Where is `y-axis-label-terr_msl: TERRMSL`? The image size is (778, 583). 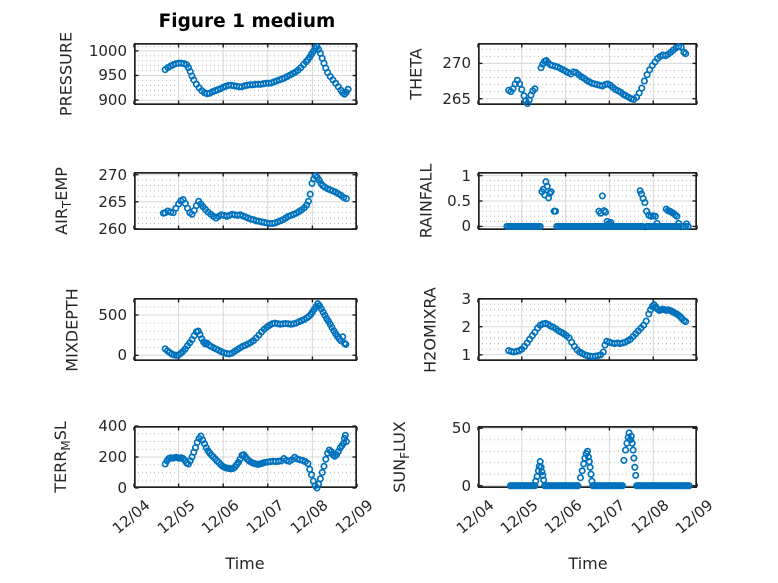
y-axis-label-terr_msl: TERRMSL is located at coordinates (62, 457).